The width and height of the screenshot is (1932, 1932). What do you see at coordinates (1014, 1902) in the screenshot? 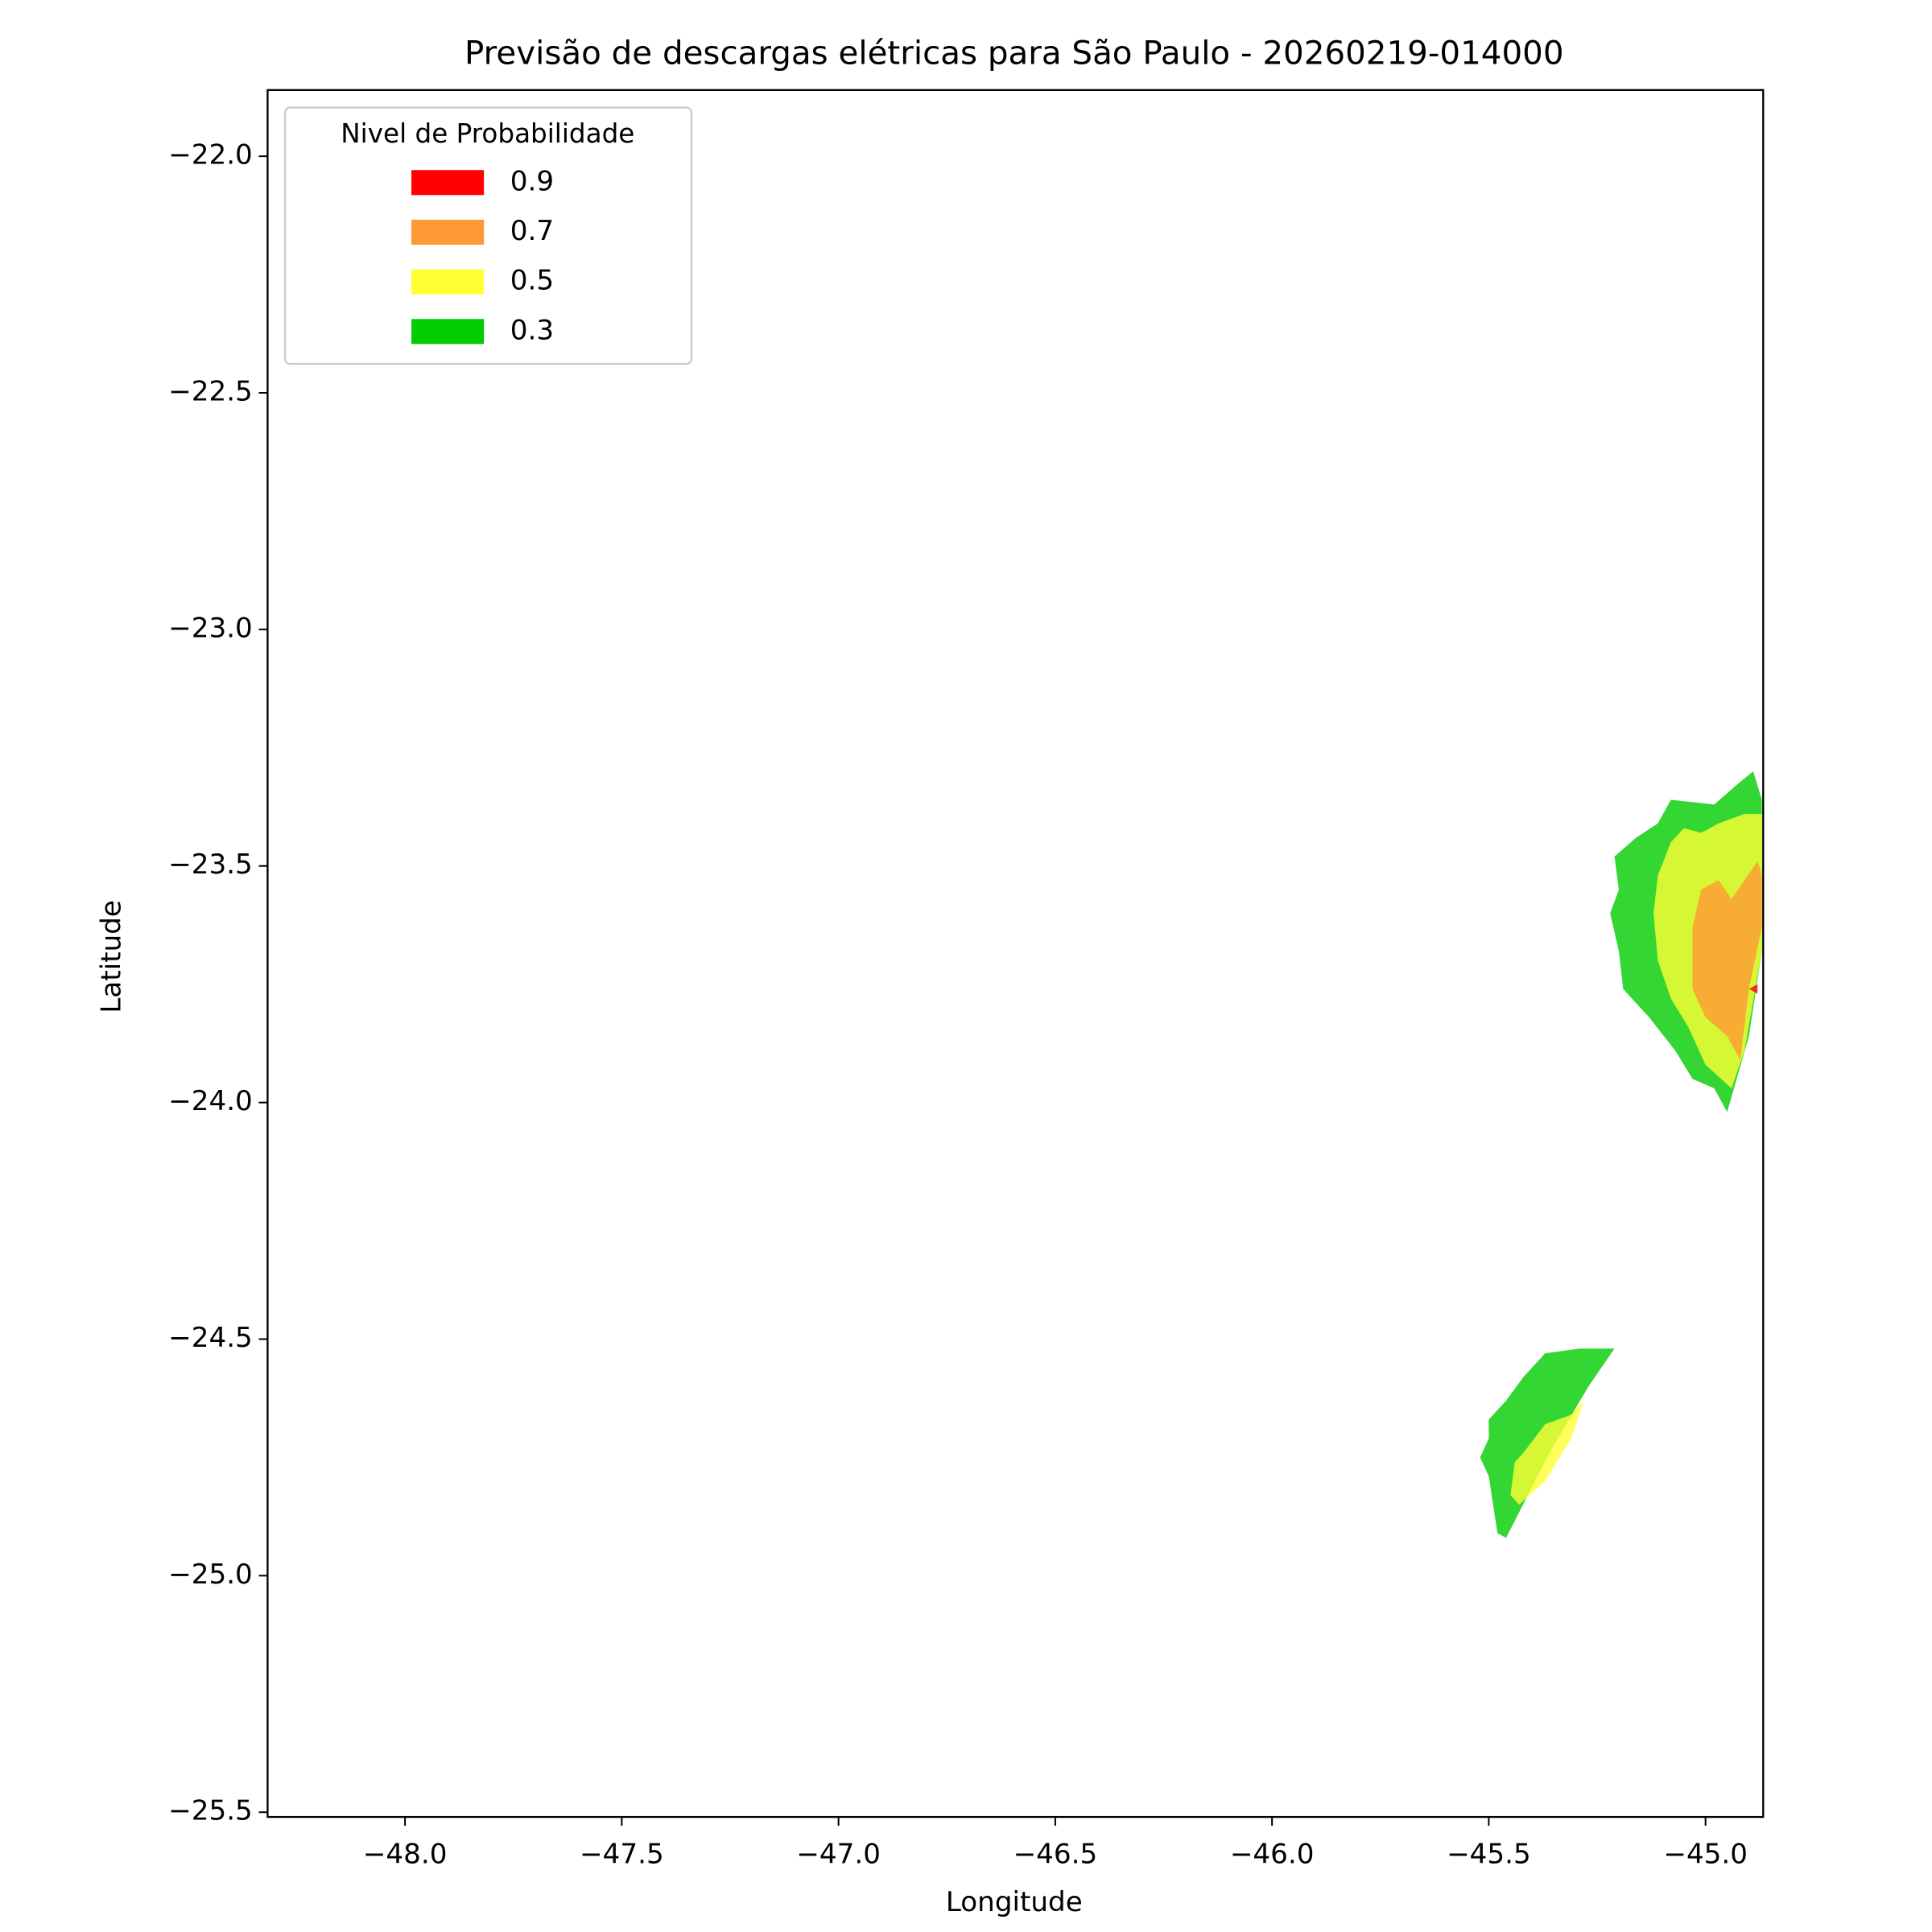
I see `x-axis-label: Longitude` at bounding box center [1014, 1902].